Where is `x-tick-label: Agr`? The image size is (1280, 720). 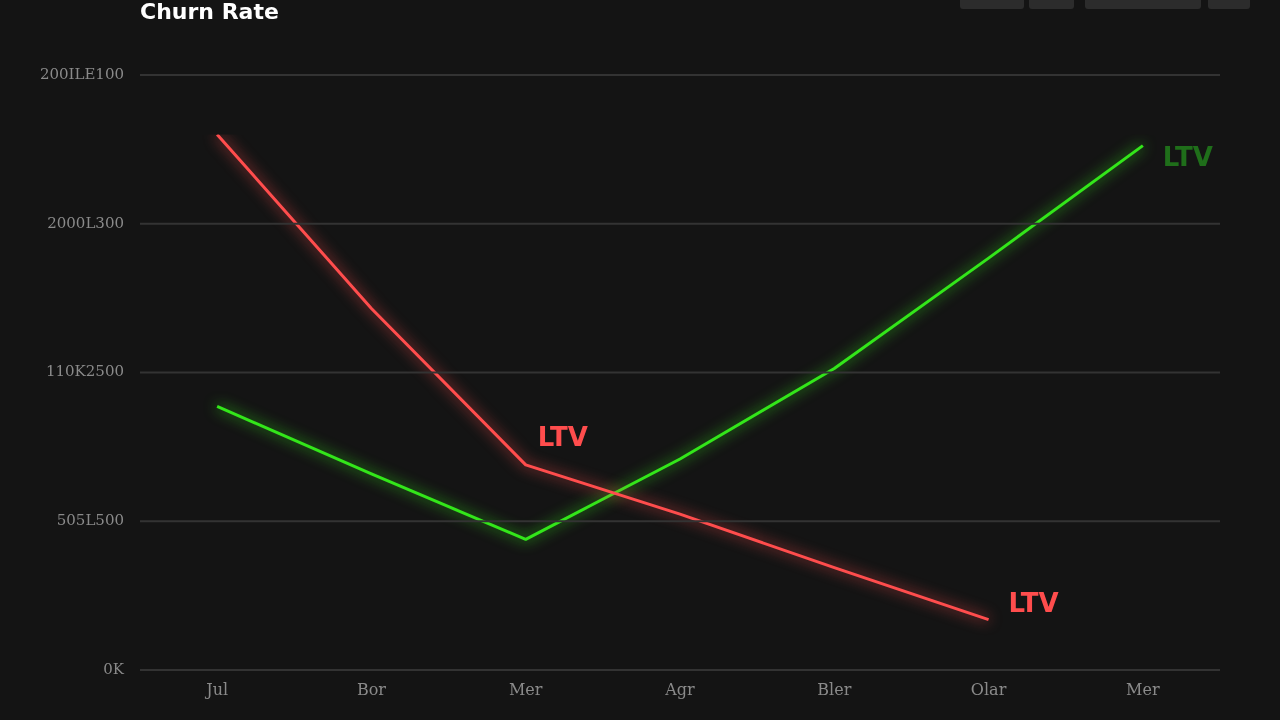 x-tick-label: Agr is located at coordinates (680, 689).